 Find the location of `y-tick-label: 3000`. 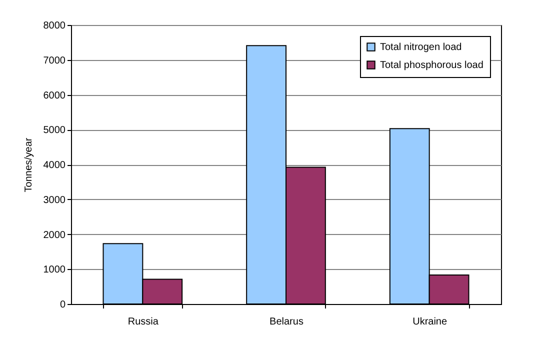

y-tick-label: 3000 is located at coordinates (54, 200).